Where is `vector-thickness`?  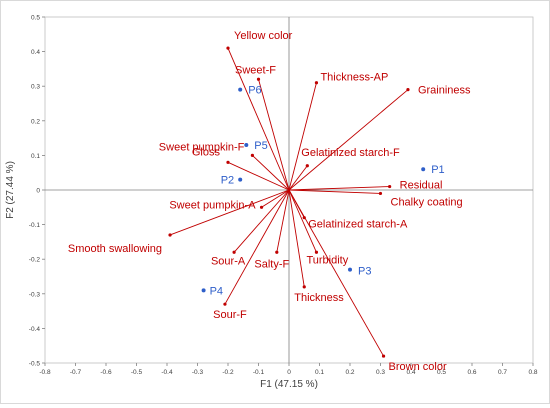 vector-thickness is located at coordinates (296, 238).